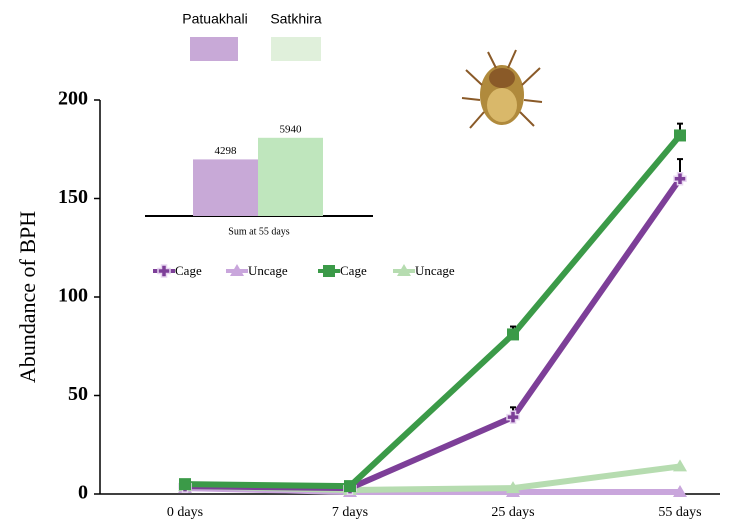 This screenshot has width=751, height=526. I want to click on bar-value-label: 4298, so click(226, 151).